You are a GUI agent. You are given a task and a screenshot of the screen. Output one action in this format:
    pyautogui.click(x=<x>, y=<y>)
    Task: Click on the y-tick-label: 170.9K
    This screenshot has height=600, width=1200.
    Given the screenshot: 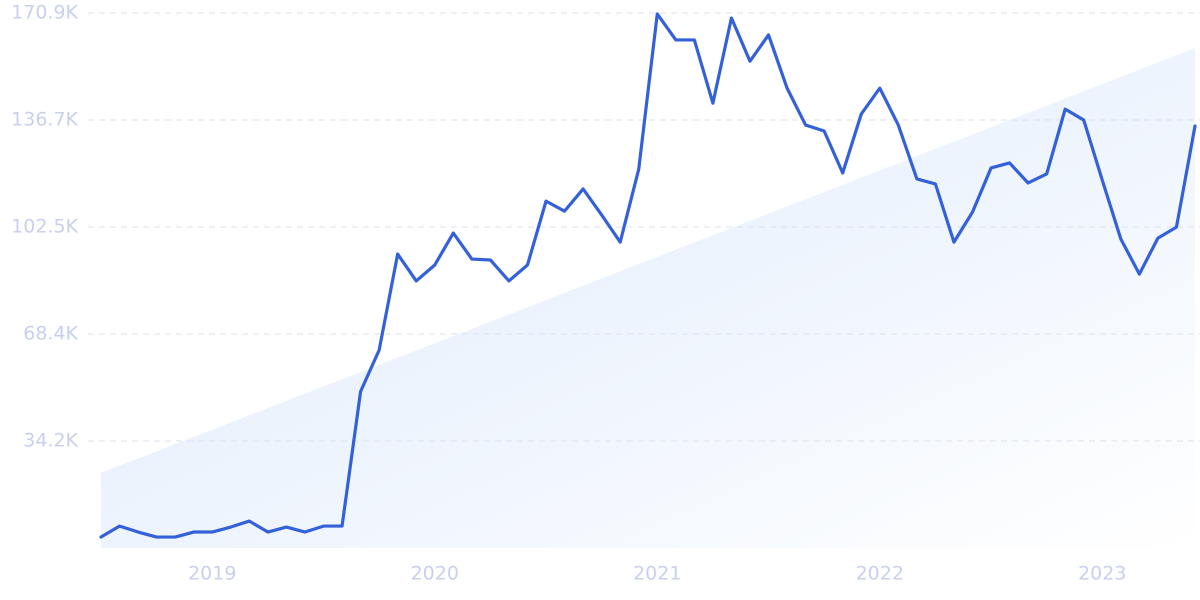 What is the action you would take?
    pyautogui.click(x=44, y=13)
    